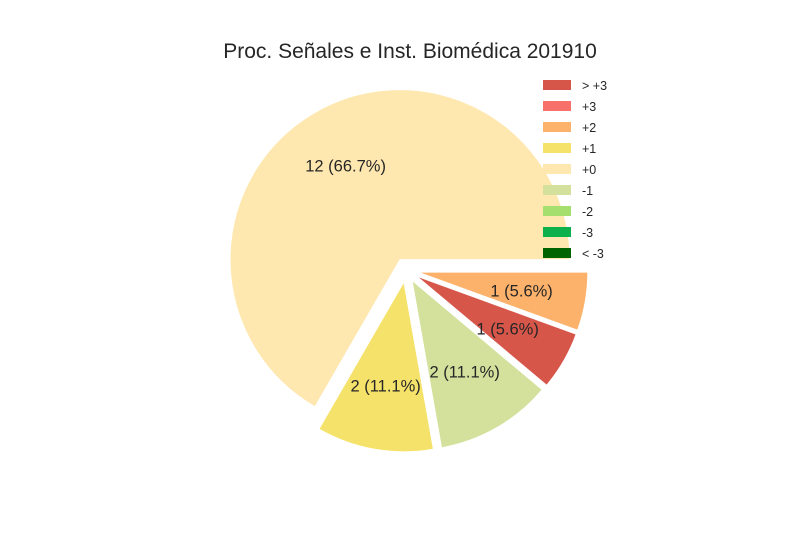  Describe the element at coordinates (410, 51) in the screenshot. I see `chart-title: Proc. Señales e Inst. Biomédica 201910` at that location.